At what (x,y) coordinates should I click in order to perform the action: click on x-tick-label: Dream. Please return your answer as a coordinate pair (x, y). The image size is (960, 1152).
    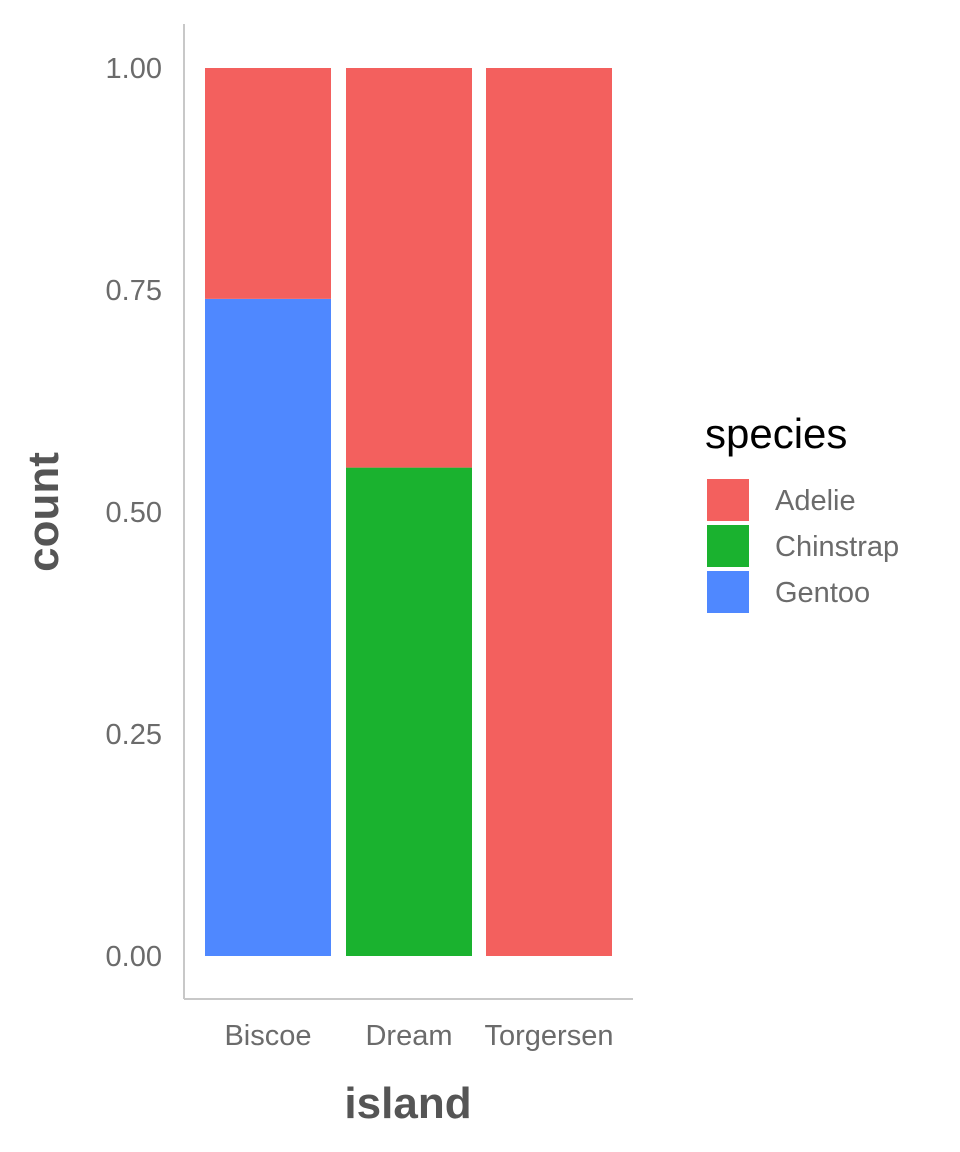
    Looking at the image, I should click on (408, 1036).